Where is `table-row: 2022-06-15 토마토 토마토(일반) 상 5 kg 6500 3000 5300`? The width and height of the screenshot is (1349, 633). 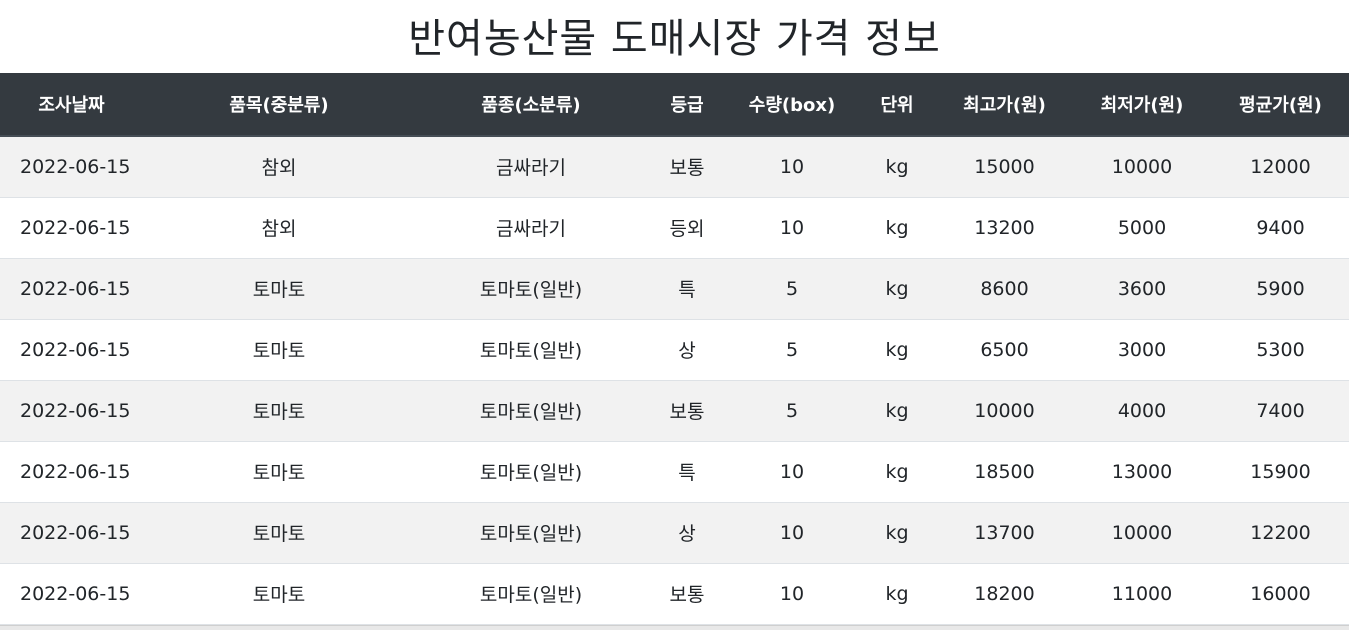 table-row: 2022-06-15 토마토 토마토(일반) 상 5 kg 6500 3000 5300 is located at coordinates (674, 350).